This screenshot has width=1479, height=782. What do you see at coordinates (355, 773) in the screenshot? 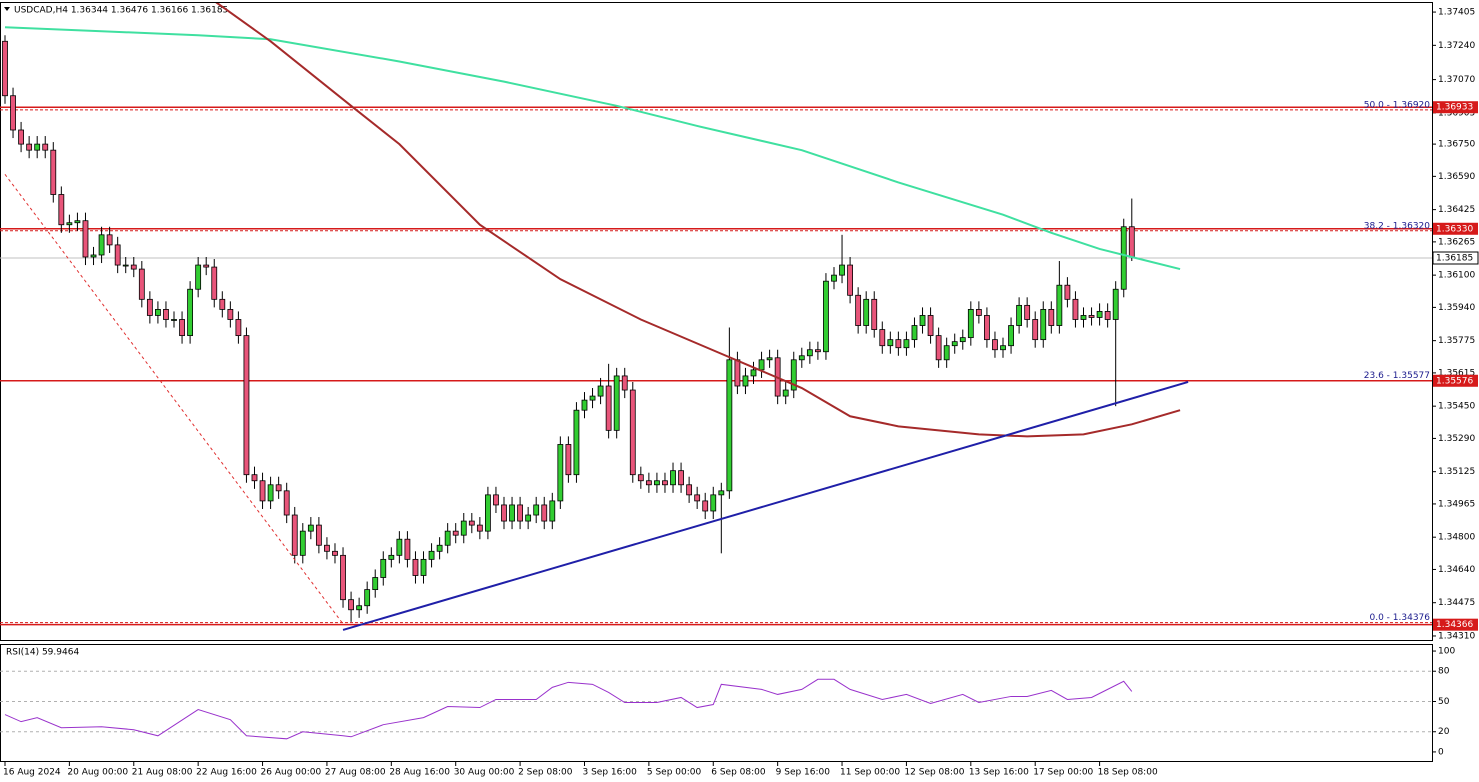
I see `x-tick-label: 27 Aug 08:00` at bounding box center [355, 773].